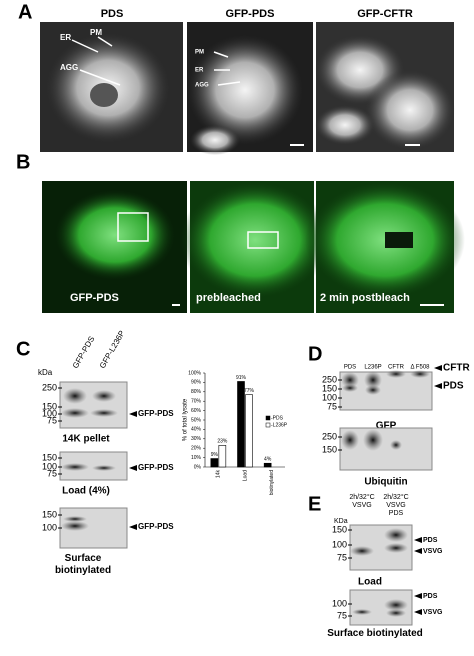 This screenshot has width=474, height=656. Describe the element at coordinates (372, 368) in the screenshot. I see `lane-label: L236P` at that location.